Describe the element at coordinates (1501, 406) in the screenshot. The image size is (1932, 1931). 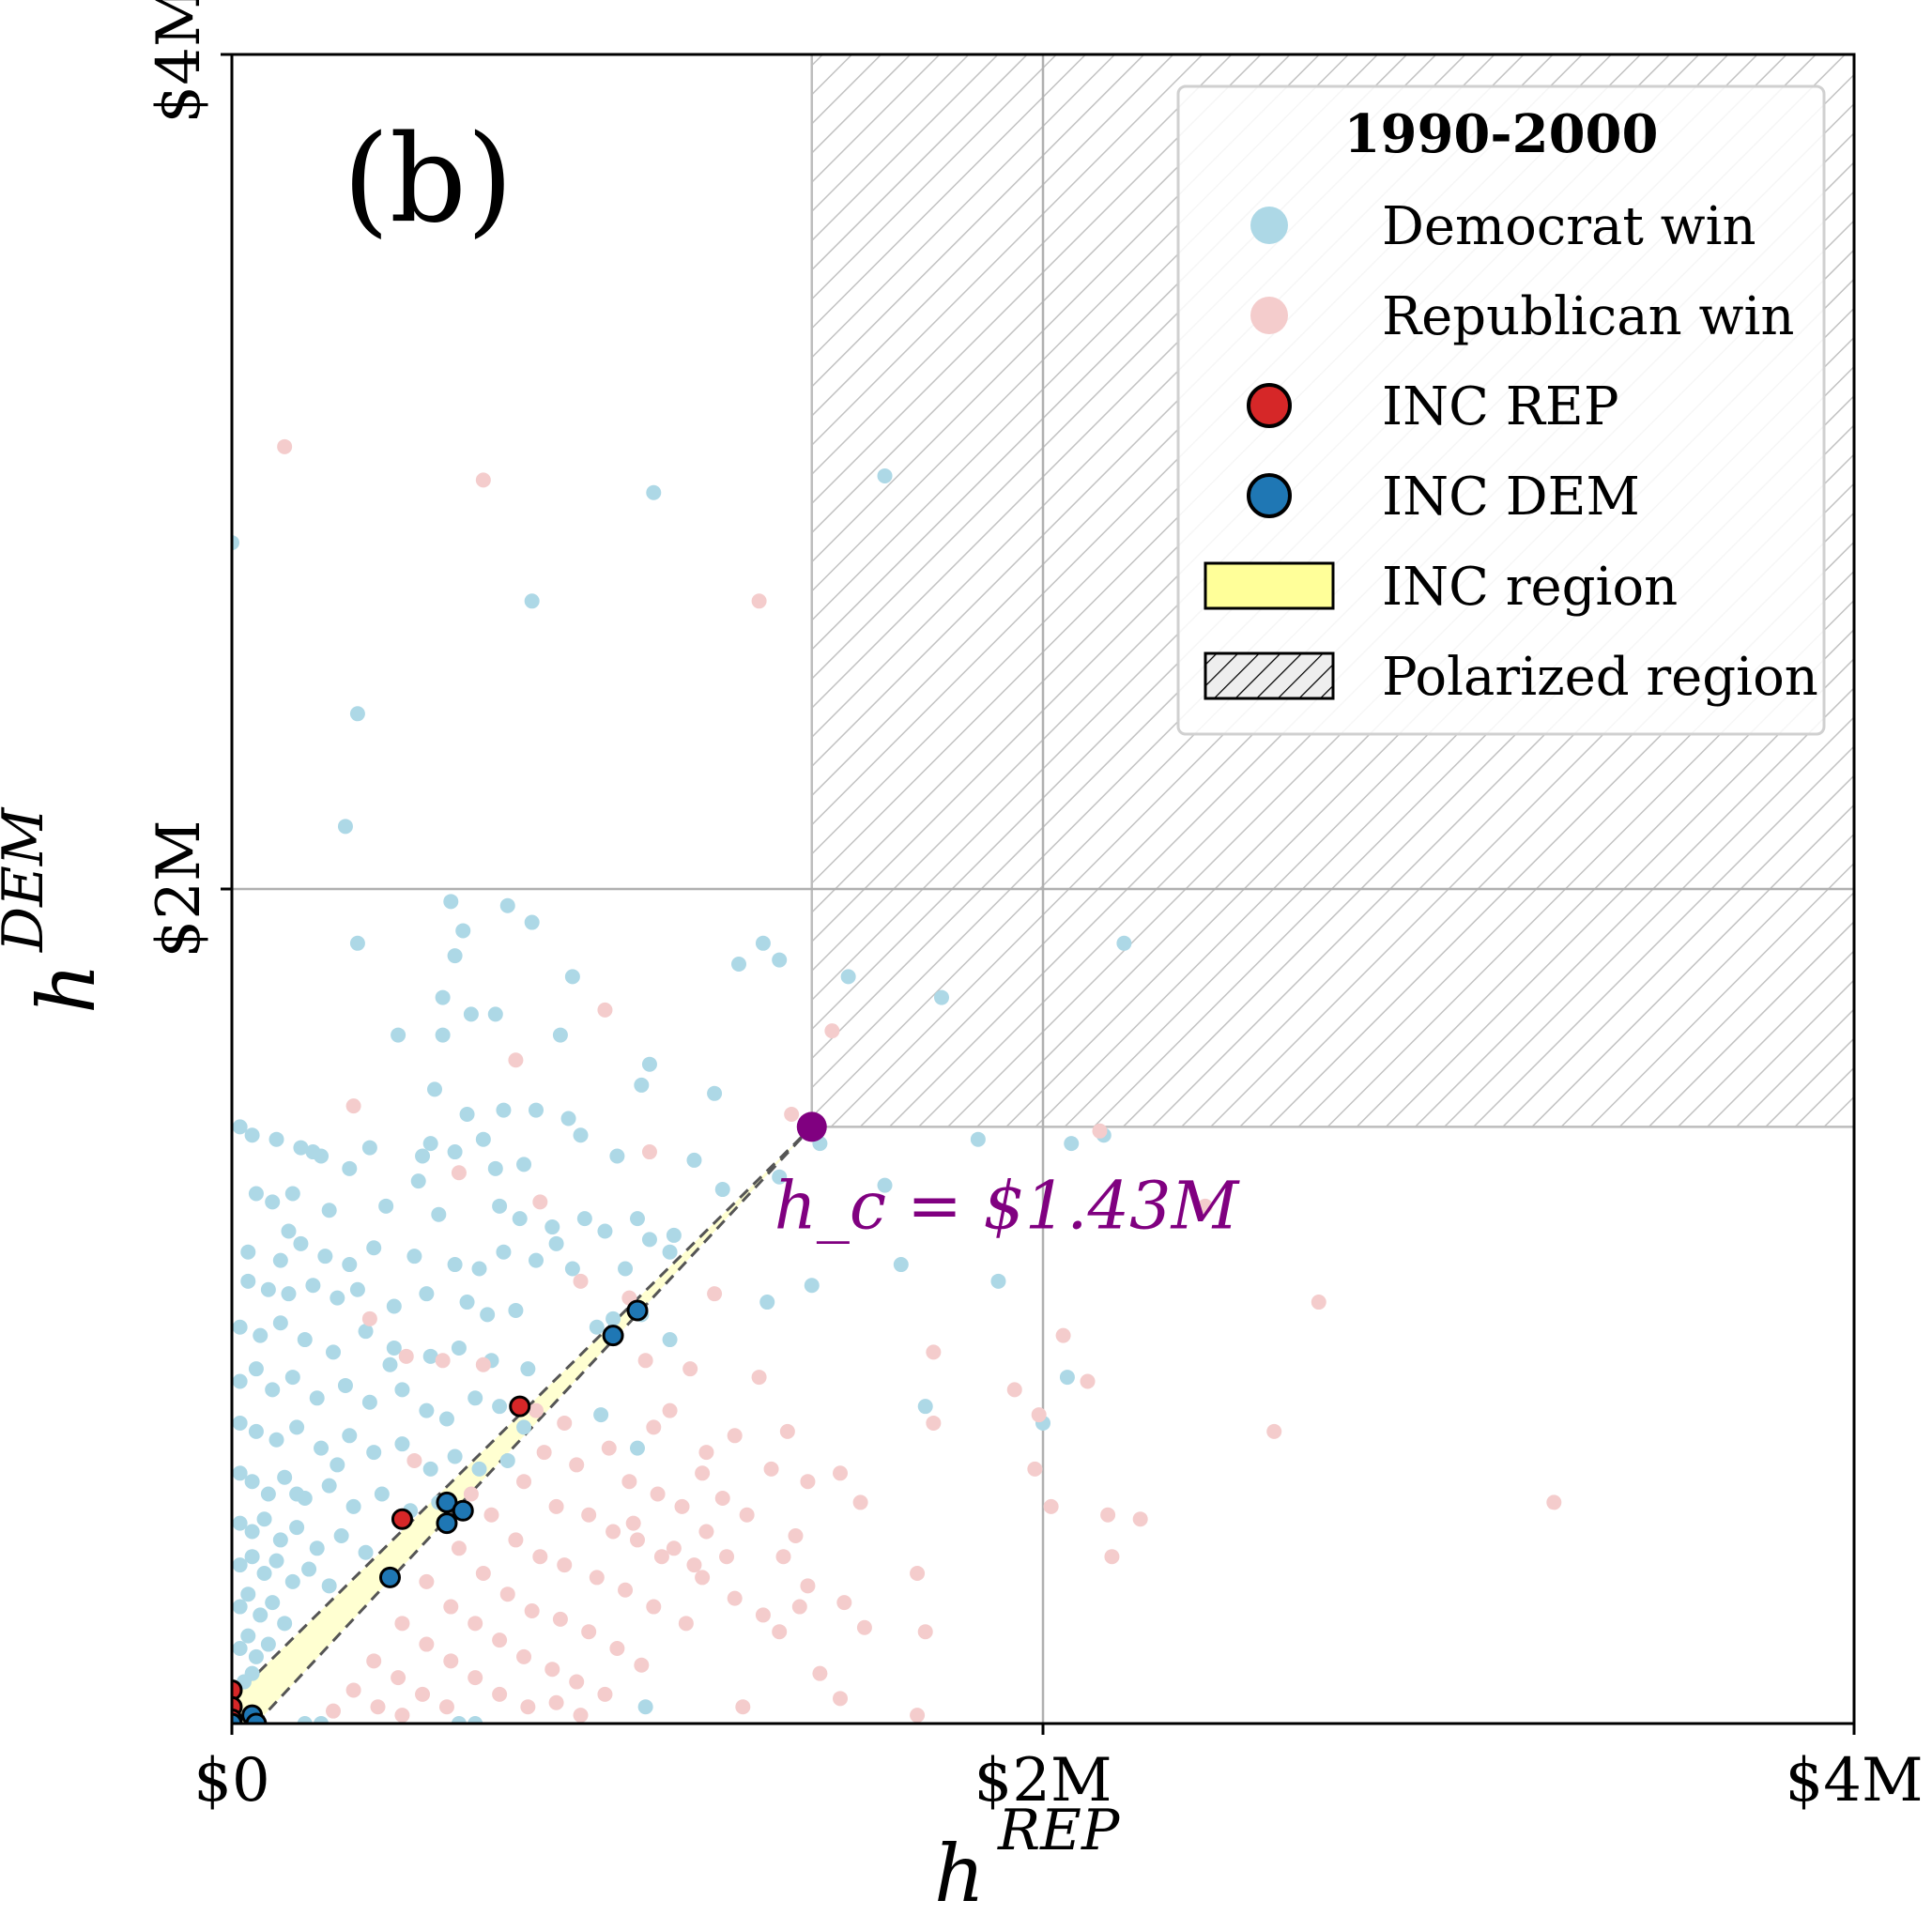
I see `legend-label-inc-rep: INC REP` at that location.